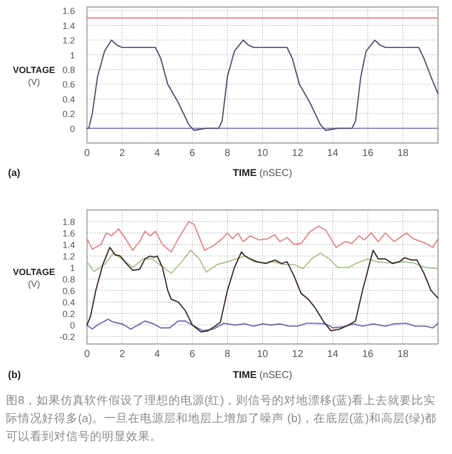  Describe the element at coordinates (14, 375) in the screenshot. I see `text: (b)` at that location.